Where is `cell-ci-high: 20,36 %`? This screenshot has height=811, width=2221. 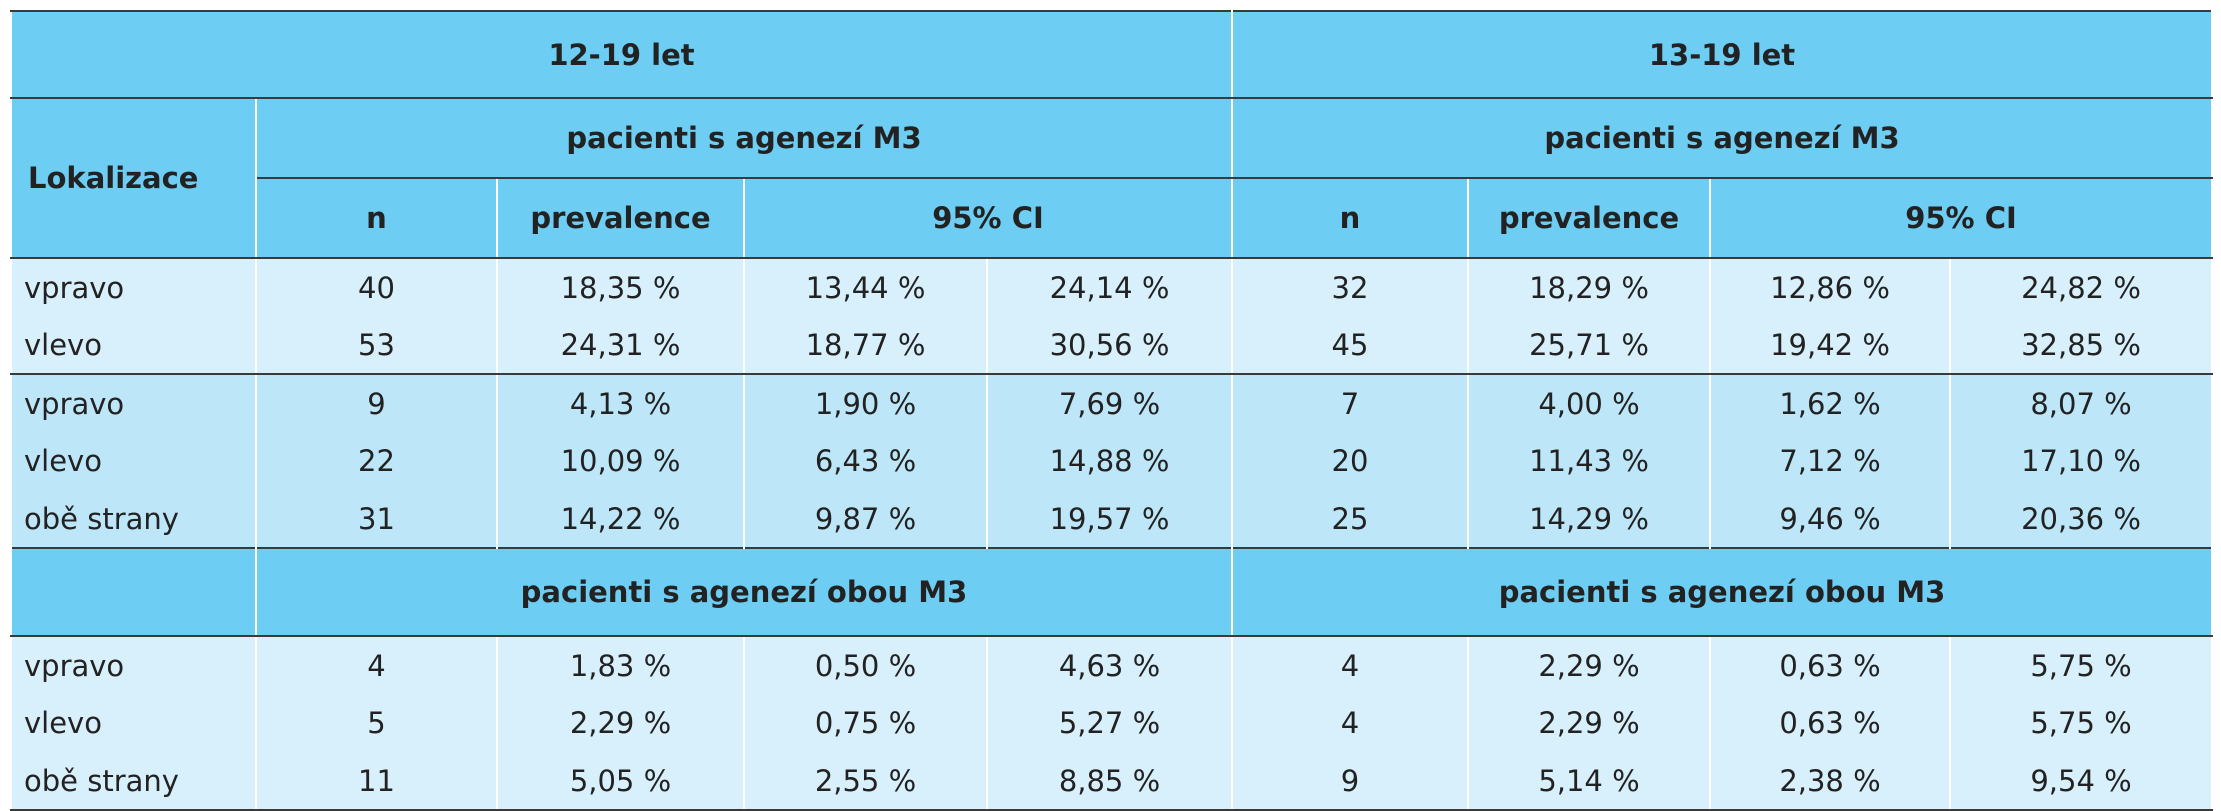
cell-ci-high: 20,36 % is located at coordinates (2081, 519).